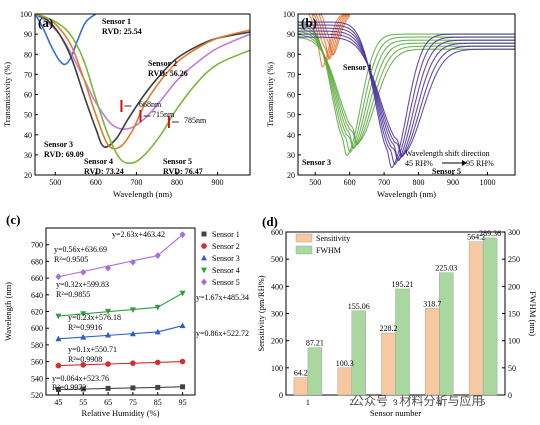 This screenshot has height=425, width=540. What do you see at coordinates (226, 270) in the screenshot?
I see `panel-c-legend-label: Sensor 4` at bounding box center [226, 270].